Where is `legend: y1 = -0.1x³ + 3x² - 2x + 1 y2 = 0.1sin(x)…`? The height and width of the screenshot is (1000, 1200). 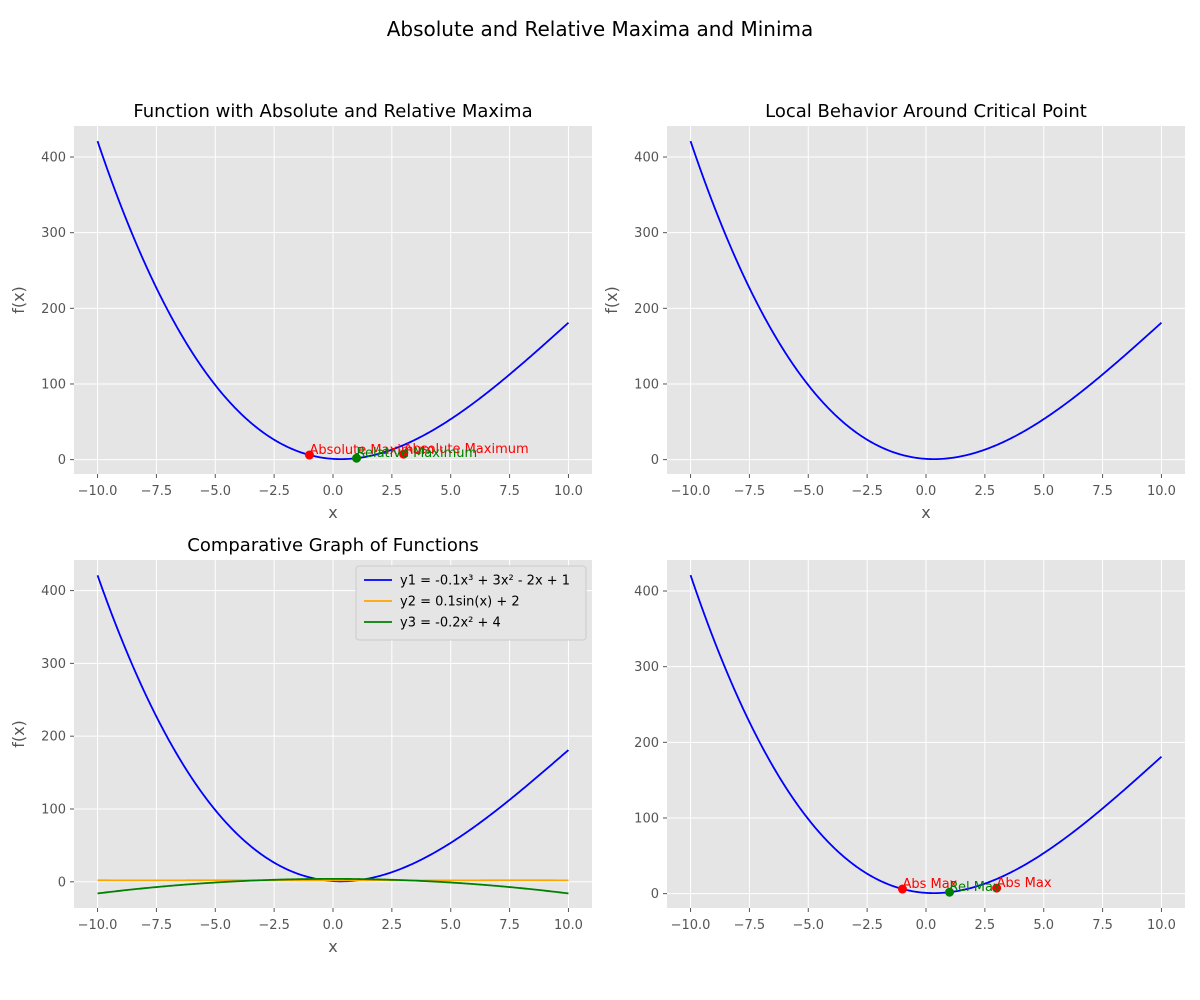
legend: y1 = -0.1x³ + 3x² - 2x + 1 y2 = 0.1sin(x)… is located at coordinates (471, 603).